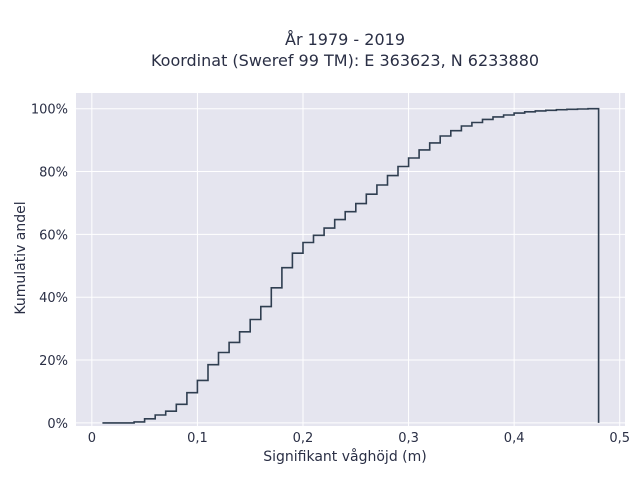  What do you see at coordinates (21, 257) in the screenshot?
I see `y-axis-title: Kumulativ andel` at bounding box center [21, 257].